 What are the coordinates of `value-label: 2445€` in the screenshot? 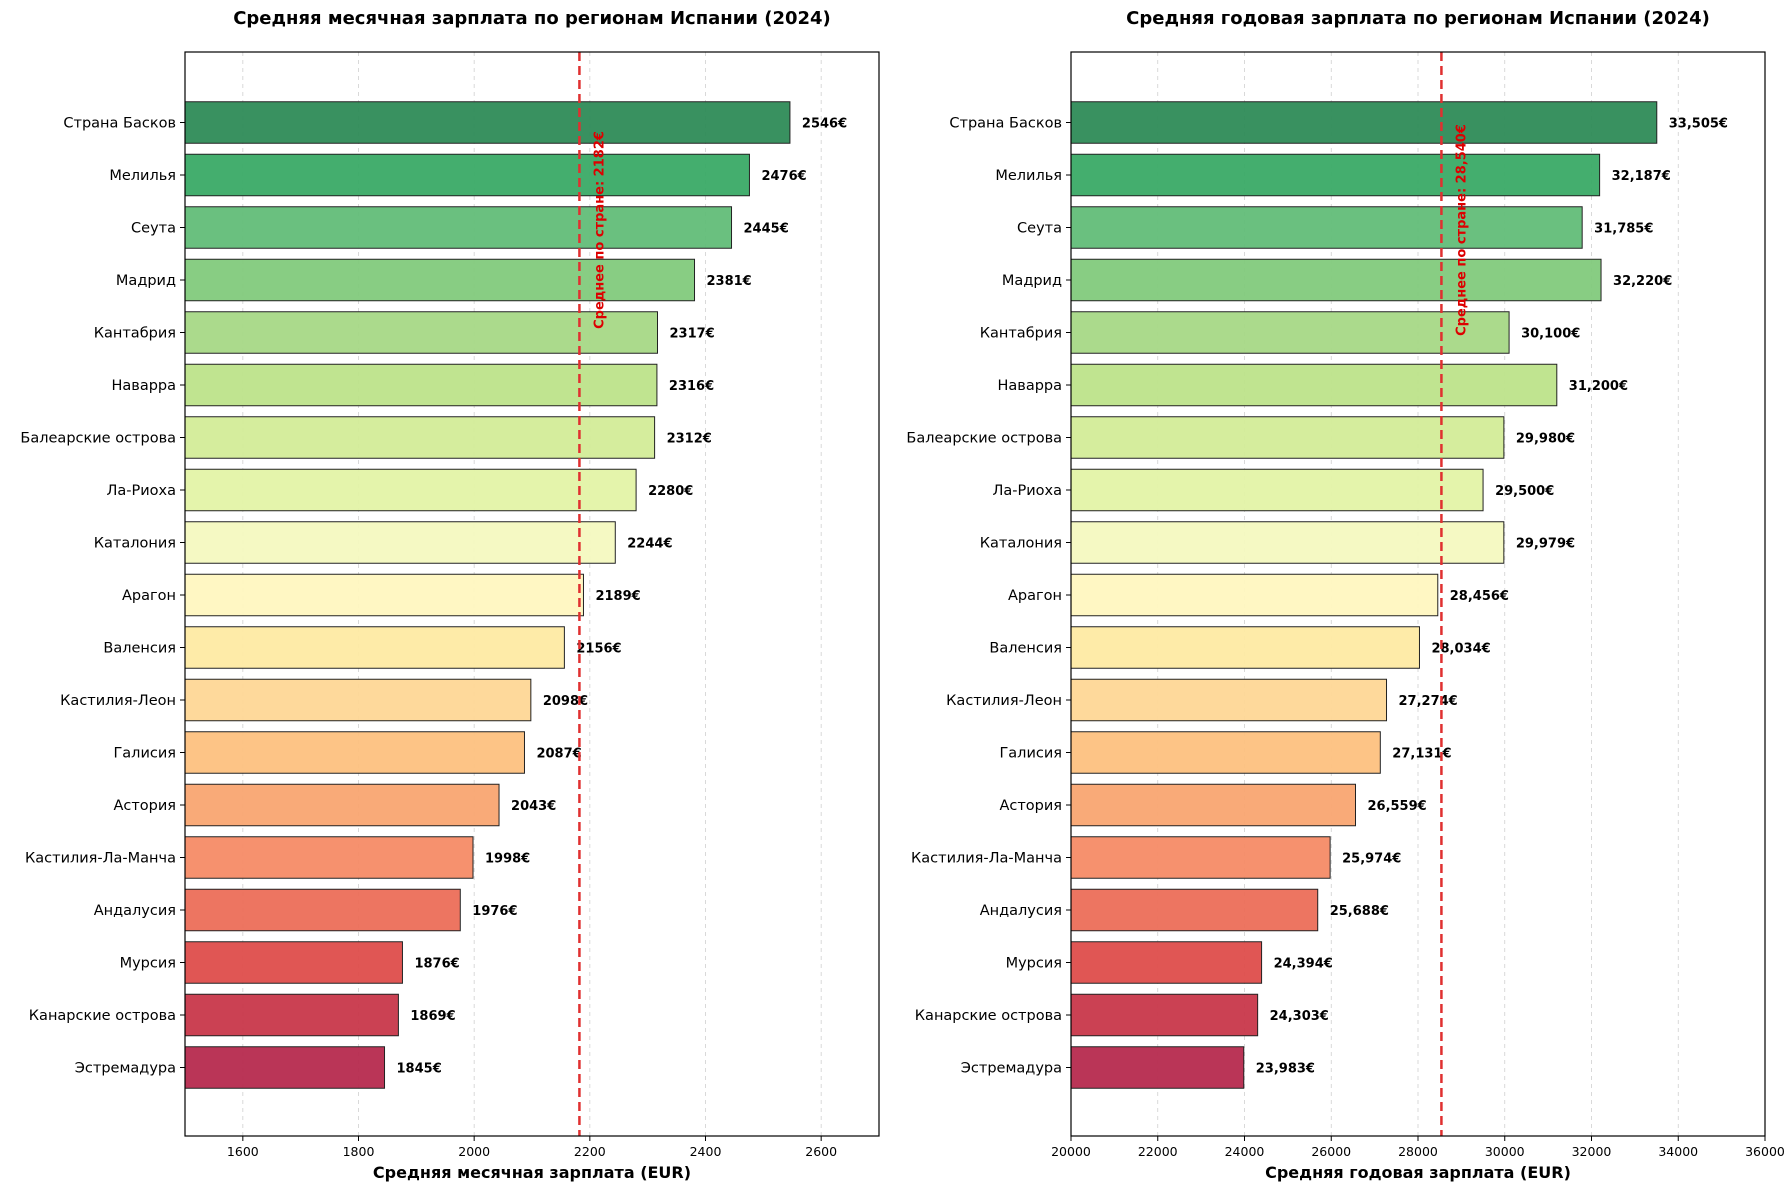 It's located at (766, 229).